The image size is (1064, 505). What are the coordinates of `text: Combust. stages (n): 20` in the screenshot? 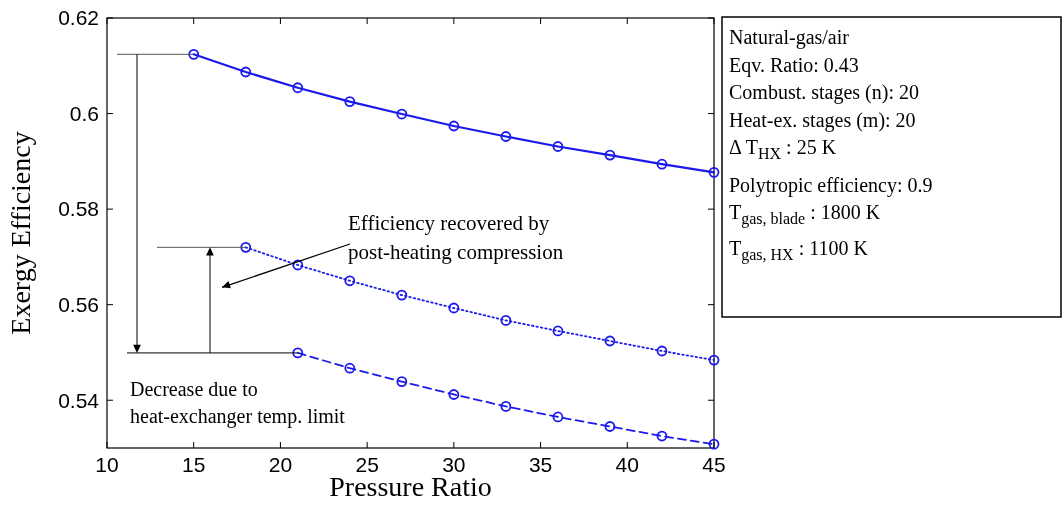 It's located at (824, 92).